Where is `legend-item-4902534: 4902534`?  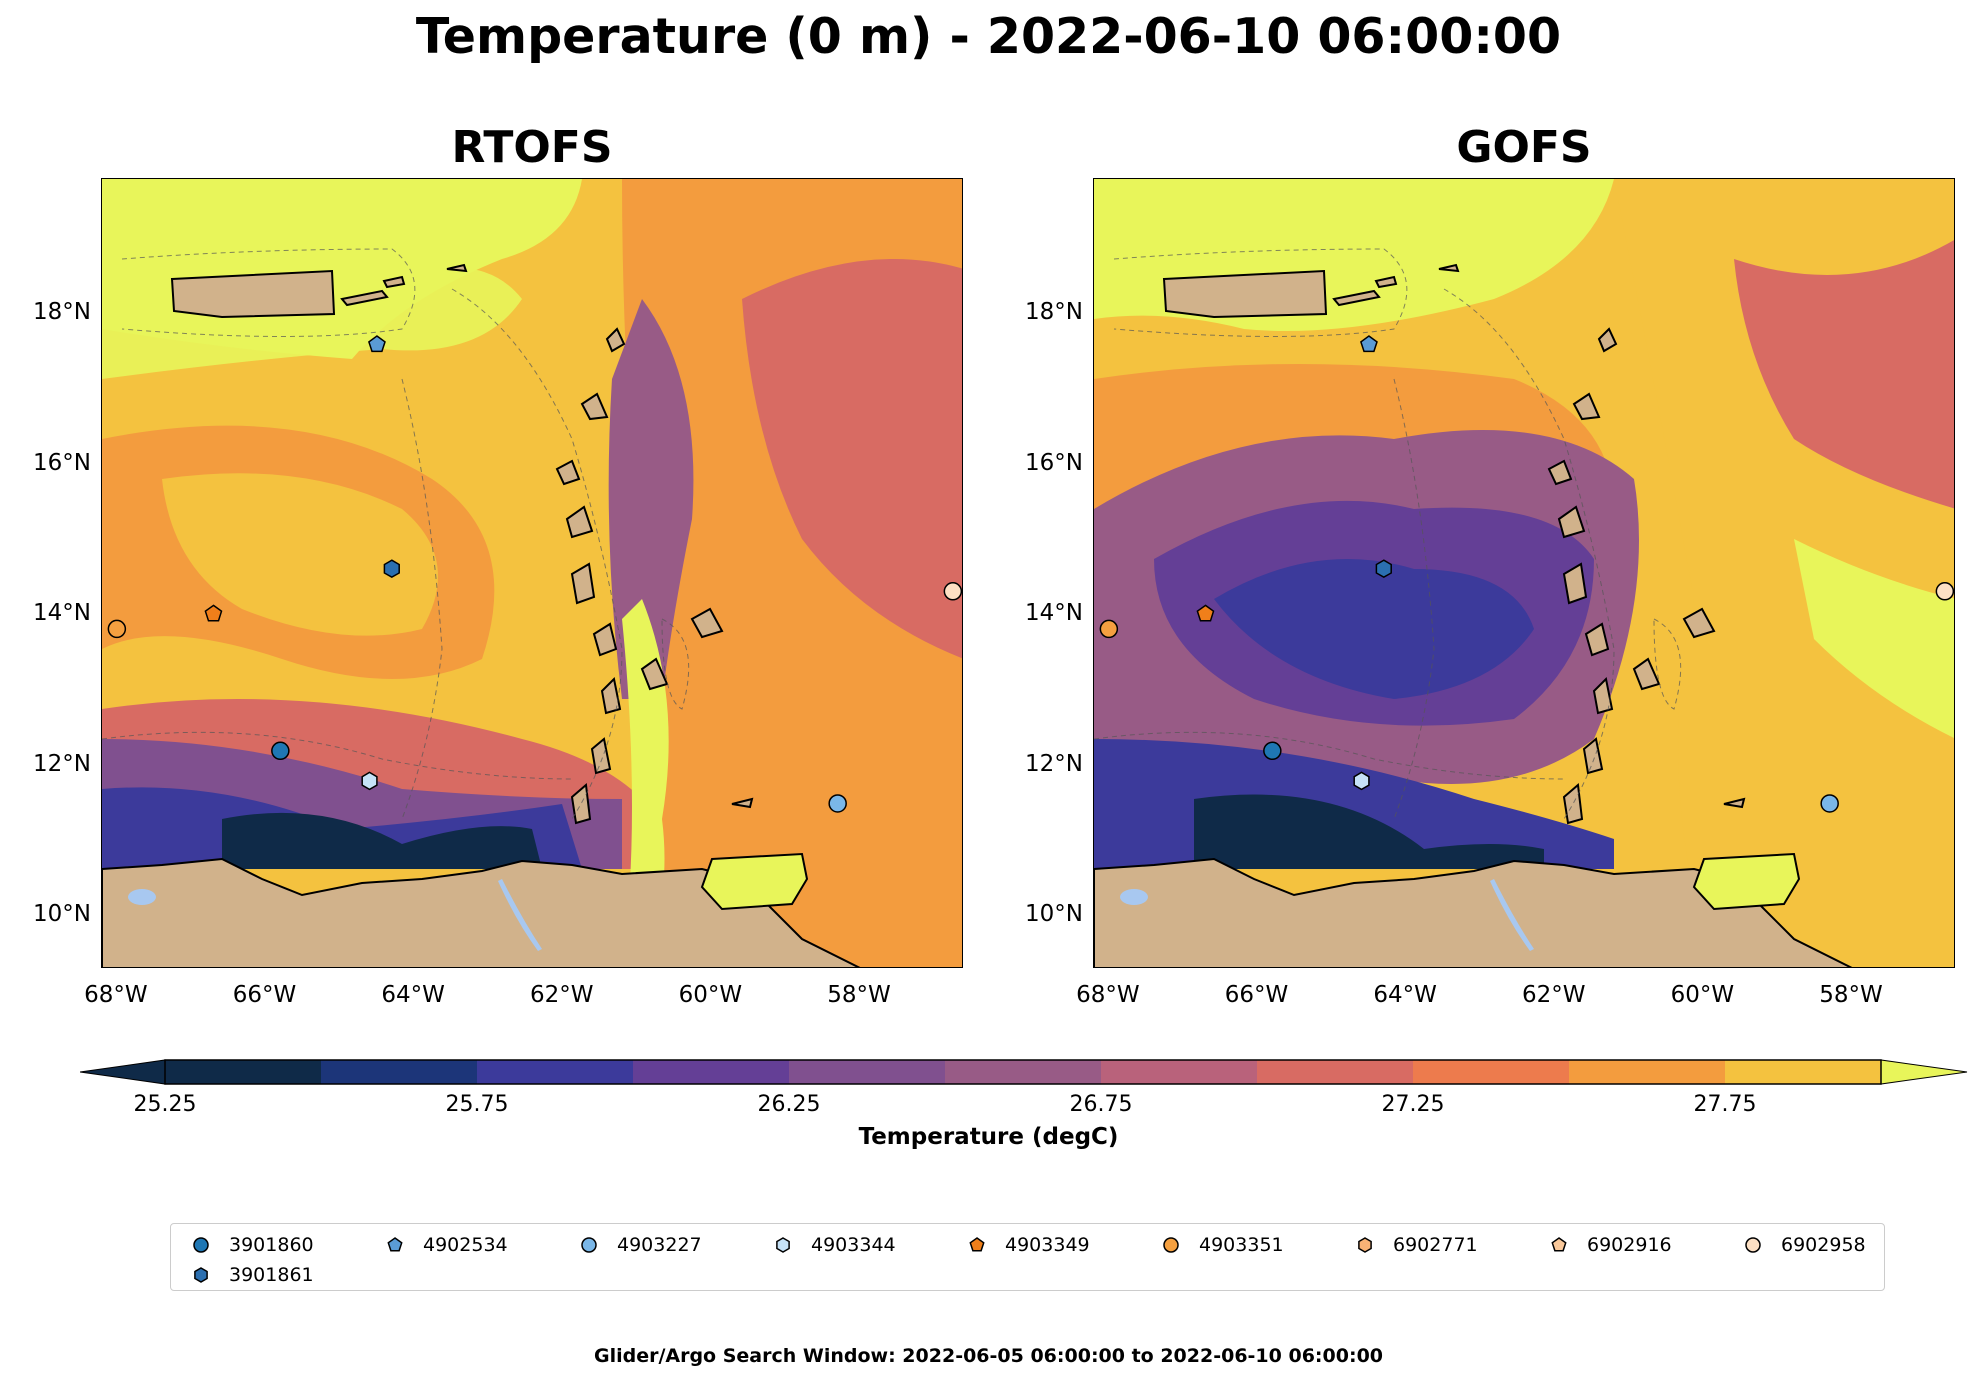 legend-item-4902534: 4902534 is located at coordinates (446, 1245).